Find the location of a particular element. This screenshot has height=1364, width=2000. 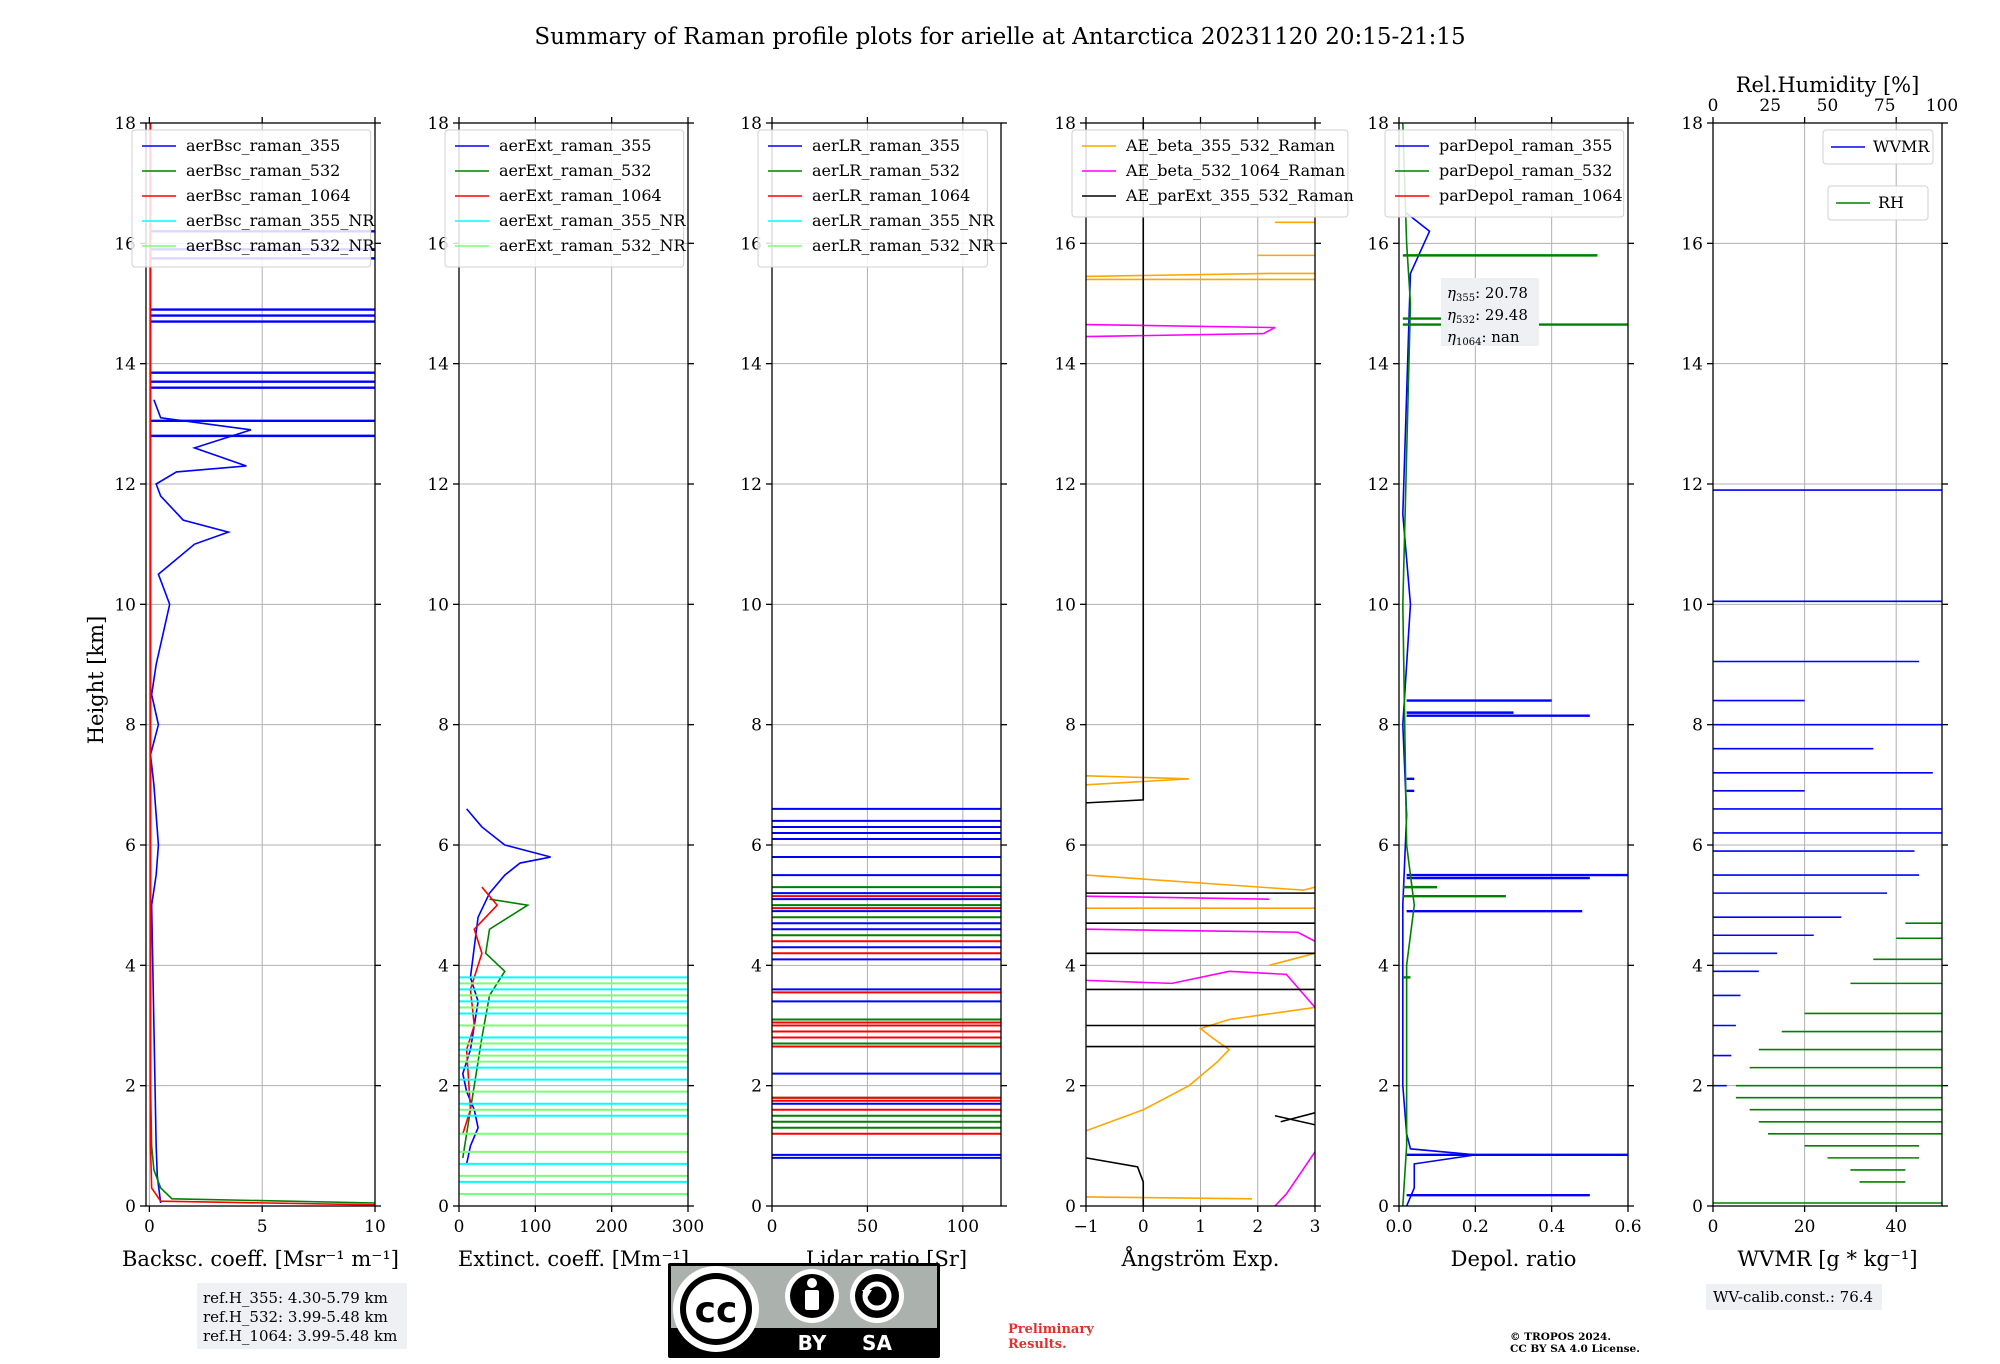

series-aerExt_raman_532_NR is located at coordinates (573, 1088).